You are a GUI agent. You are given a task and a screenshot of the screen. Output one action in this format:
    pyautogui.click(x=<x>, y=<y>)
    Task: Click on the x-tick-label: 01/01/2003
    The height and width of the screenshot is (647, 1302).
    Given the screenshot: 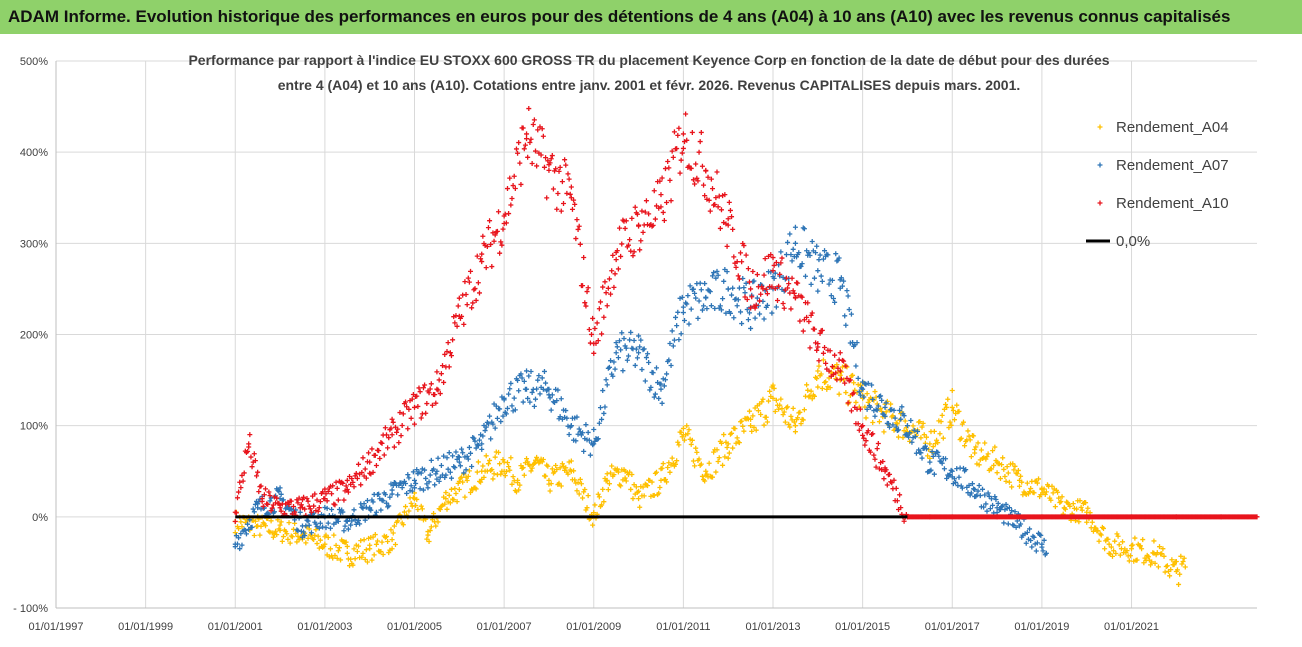 What is the action you would take?
    pyautogui.click(x=324, y=627)
    